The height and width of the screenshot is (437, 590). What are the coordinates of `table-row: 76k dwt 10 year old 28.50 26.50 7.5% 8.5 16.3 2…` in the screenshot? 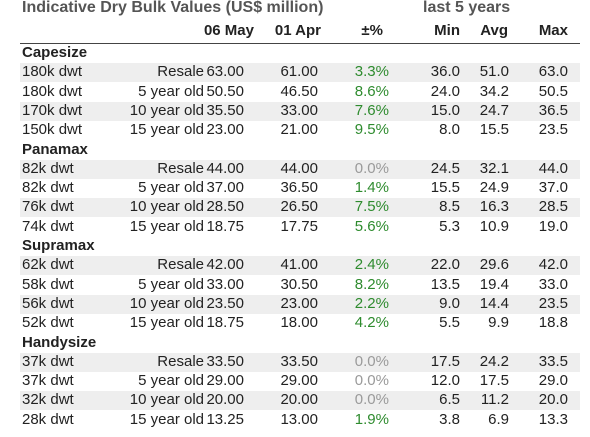 It's located at (300, 208).